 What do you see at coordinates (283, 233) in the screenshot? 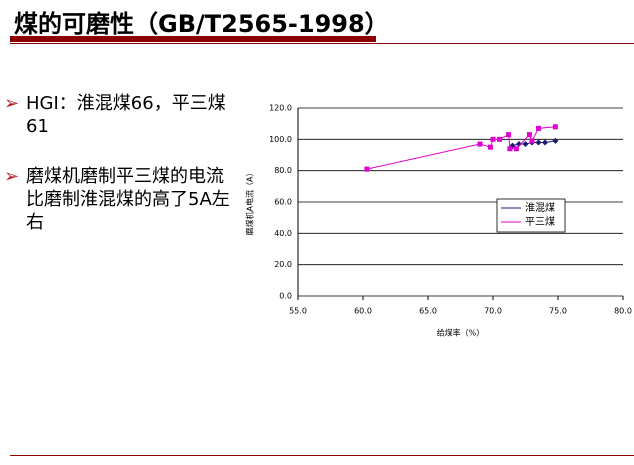
I see `y-tick-label: 40.0` at bounding box center [283, 233].